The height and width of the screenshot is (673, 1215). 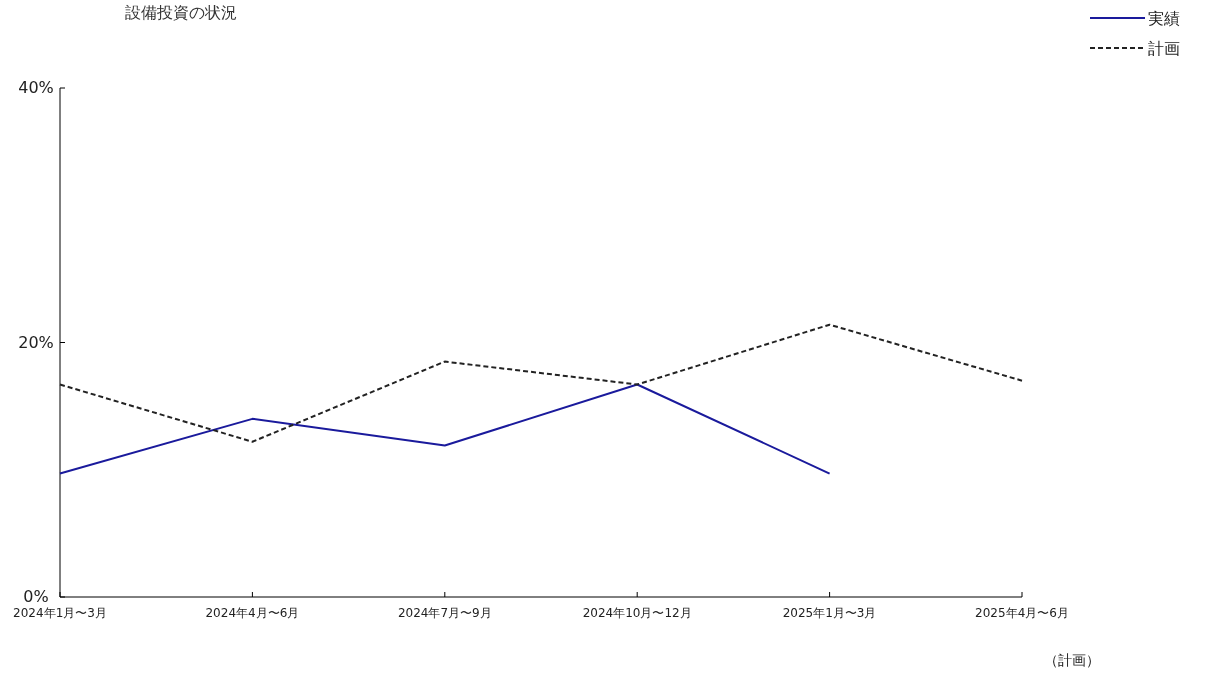 What do you see at coordinates (252, 613) in the screenshot?
I see `x-tick-label: 2024年4月〜6月` at bounding box center [252, 613].